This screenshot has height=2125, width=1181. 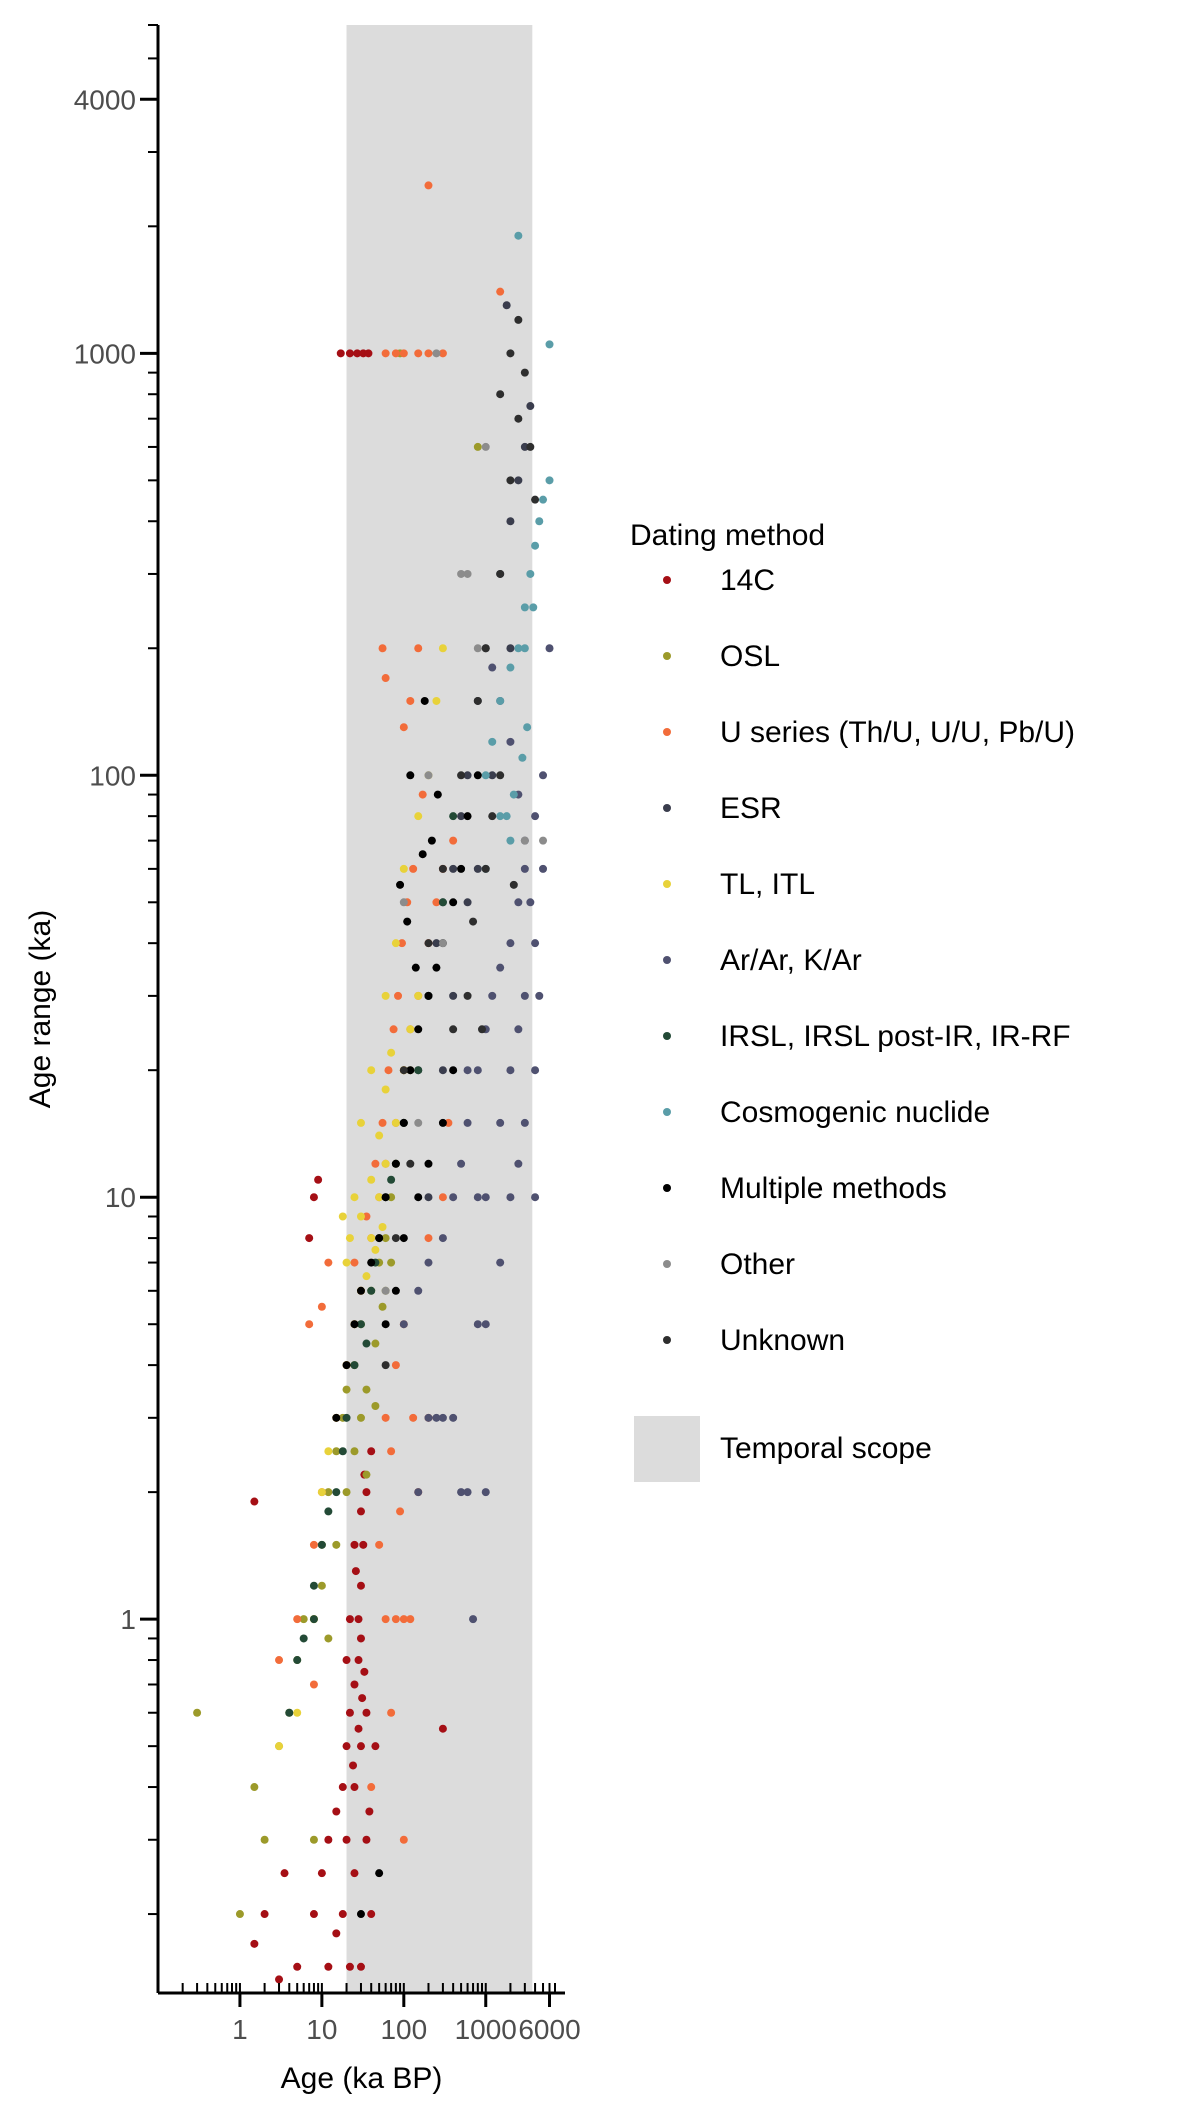 What do you see at coordinates (747, 580) in the screenshot?
I see `legend-label: 14C` at bounding box center [747, 580].